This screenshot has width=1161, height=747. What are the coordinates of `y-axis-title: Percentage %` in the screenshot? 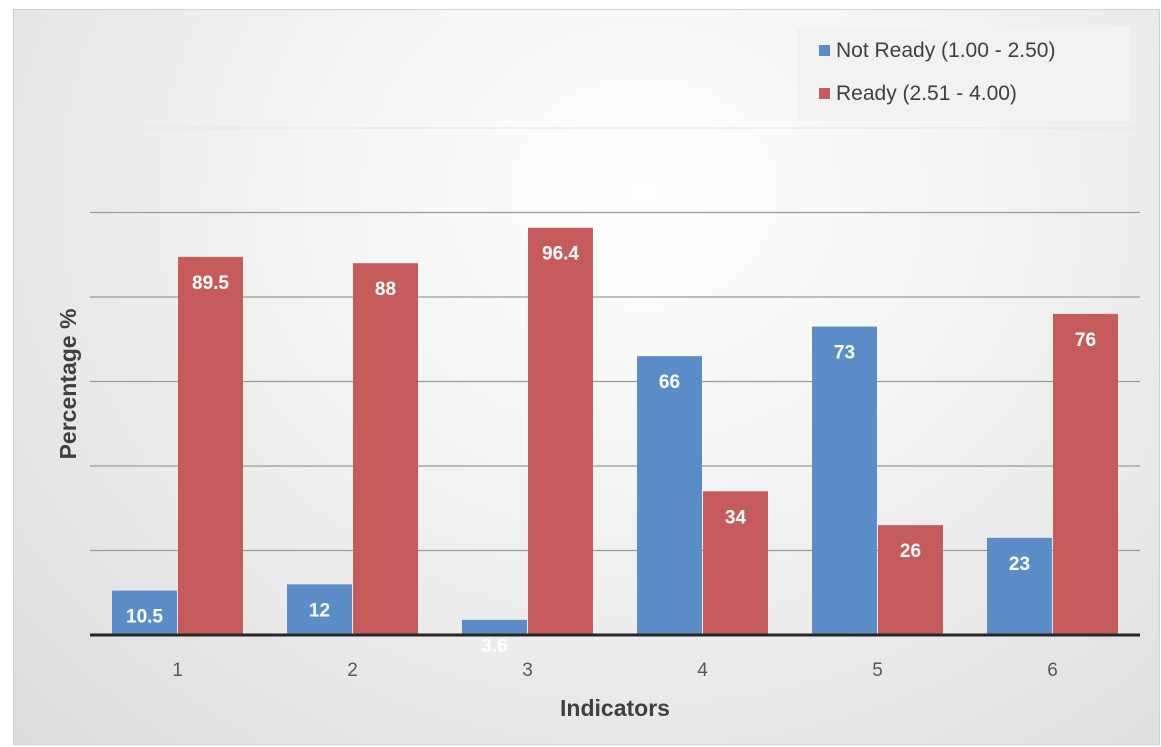 It's located at (68, 384).